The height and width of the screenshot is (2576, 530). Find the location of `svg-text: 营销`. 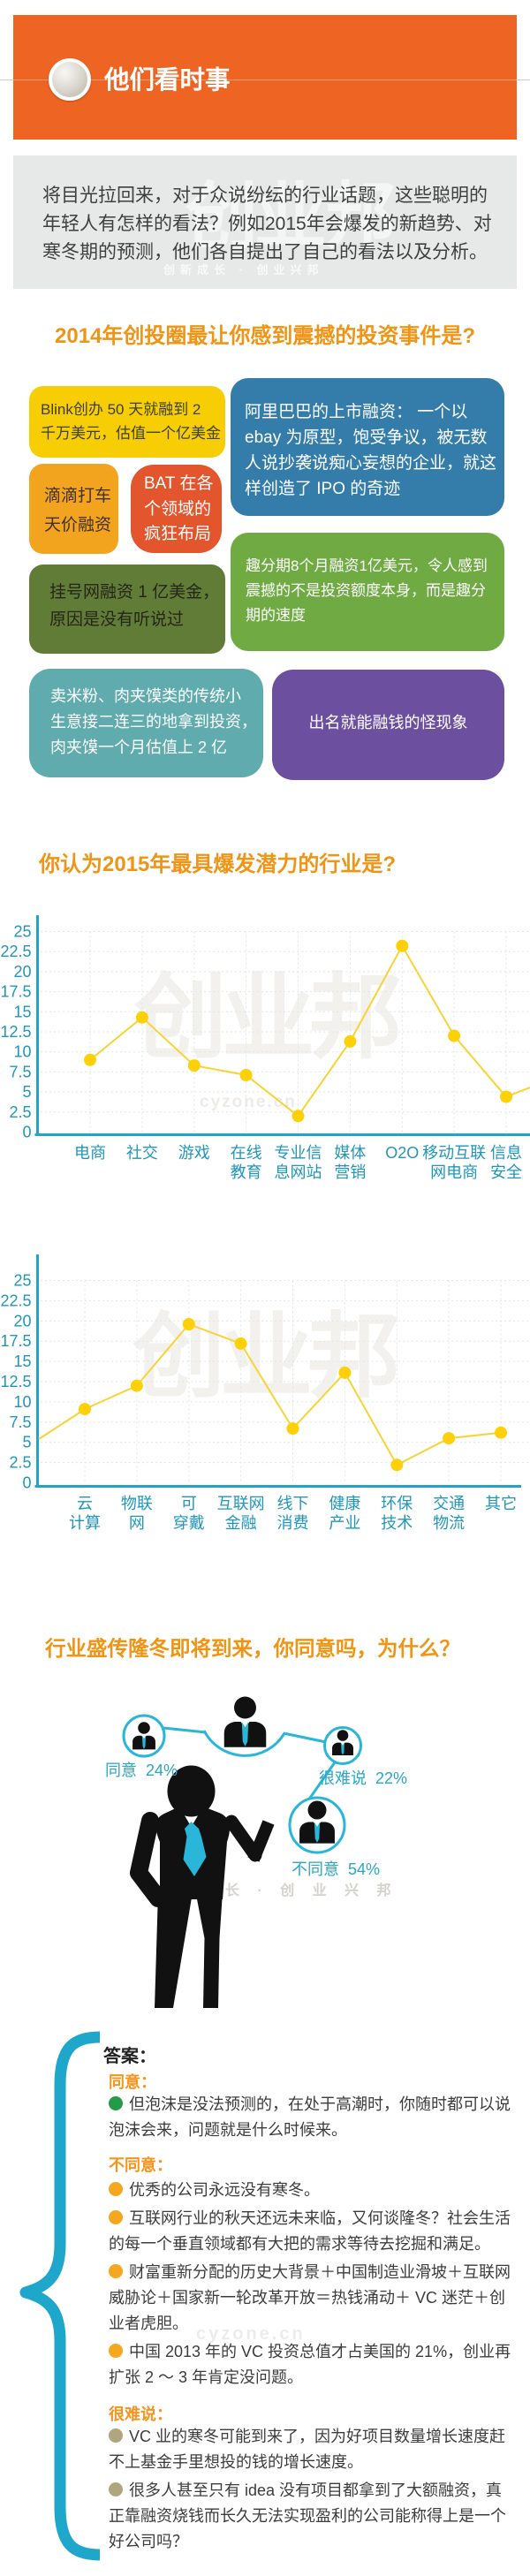

svg-text: 营销 is located at coordinates (350, 1172).